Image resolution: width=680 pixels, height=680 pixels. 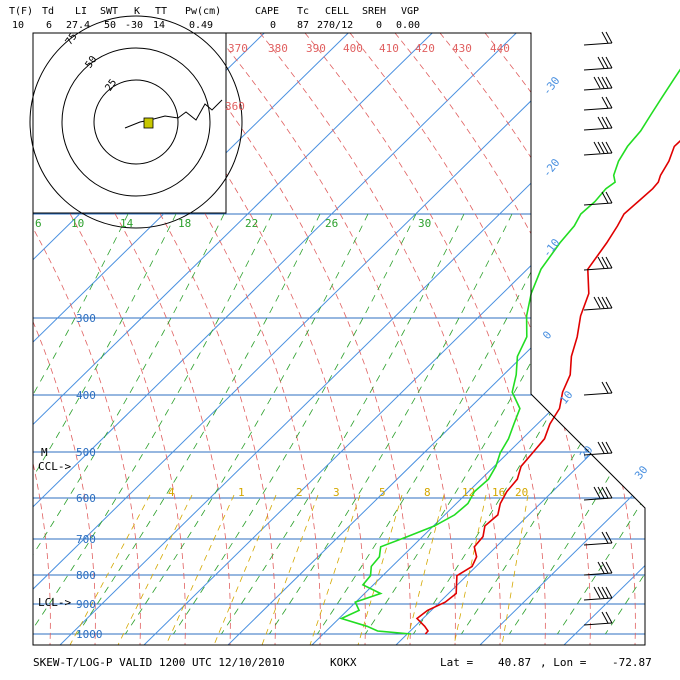 I want to click on hdr-label-tt: TT, so click(x=161, y=11).